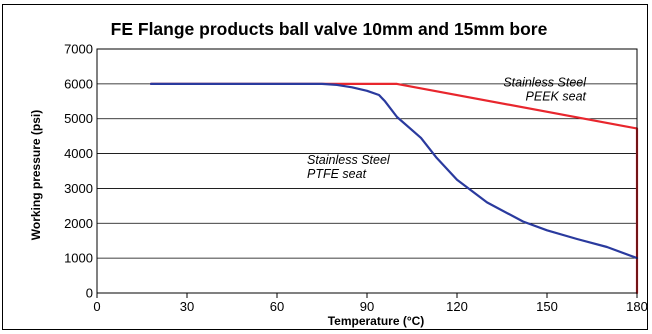 The height and width of the screenshot is (334, 652). What do you see at coordinates (457, 306) in the screenshot?
I see `x-tick-label-4: 120` at bounding box center [457, 306].